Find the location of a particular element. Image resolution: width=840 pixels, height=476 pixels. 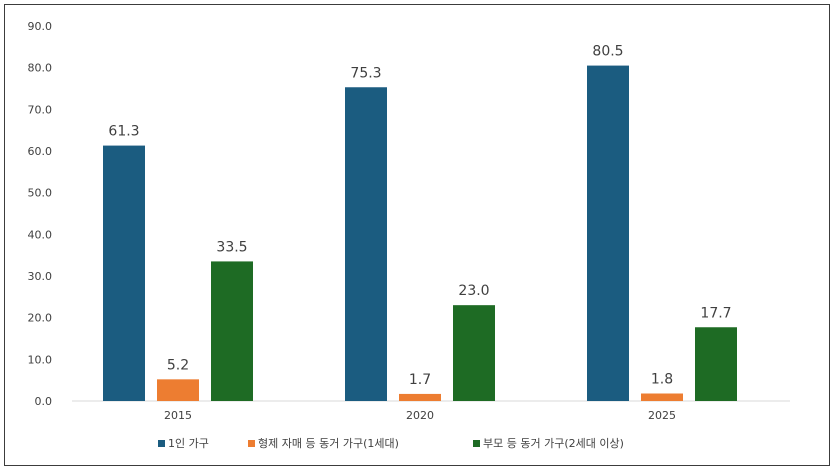

data-label: 5.2 is located at coordinates (178, 365).